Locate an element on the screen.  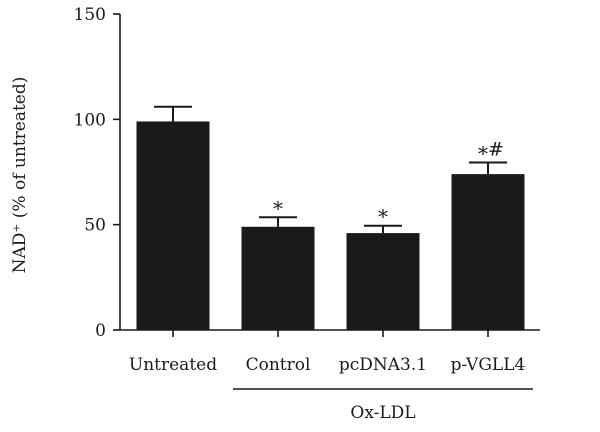
group-bracket: Ox-LDL is located at coordinates (383, 405).